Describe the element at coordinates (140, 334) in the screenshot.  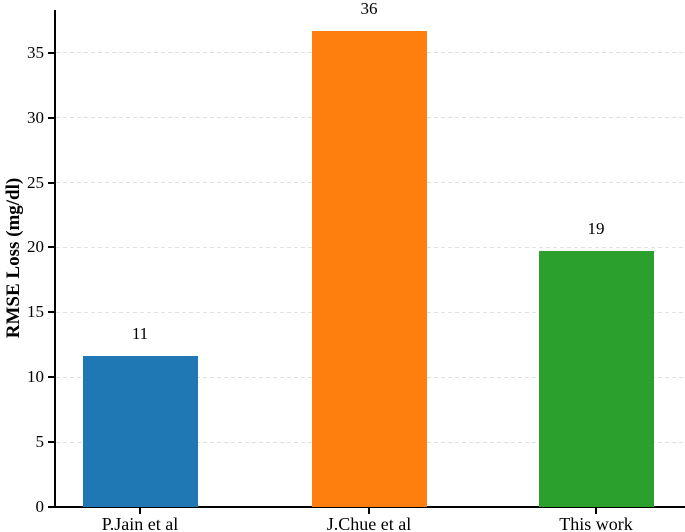
I see `bar-value-label: 11` at that location.